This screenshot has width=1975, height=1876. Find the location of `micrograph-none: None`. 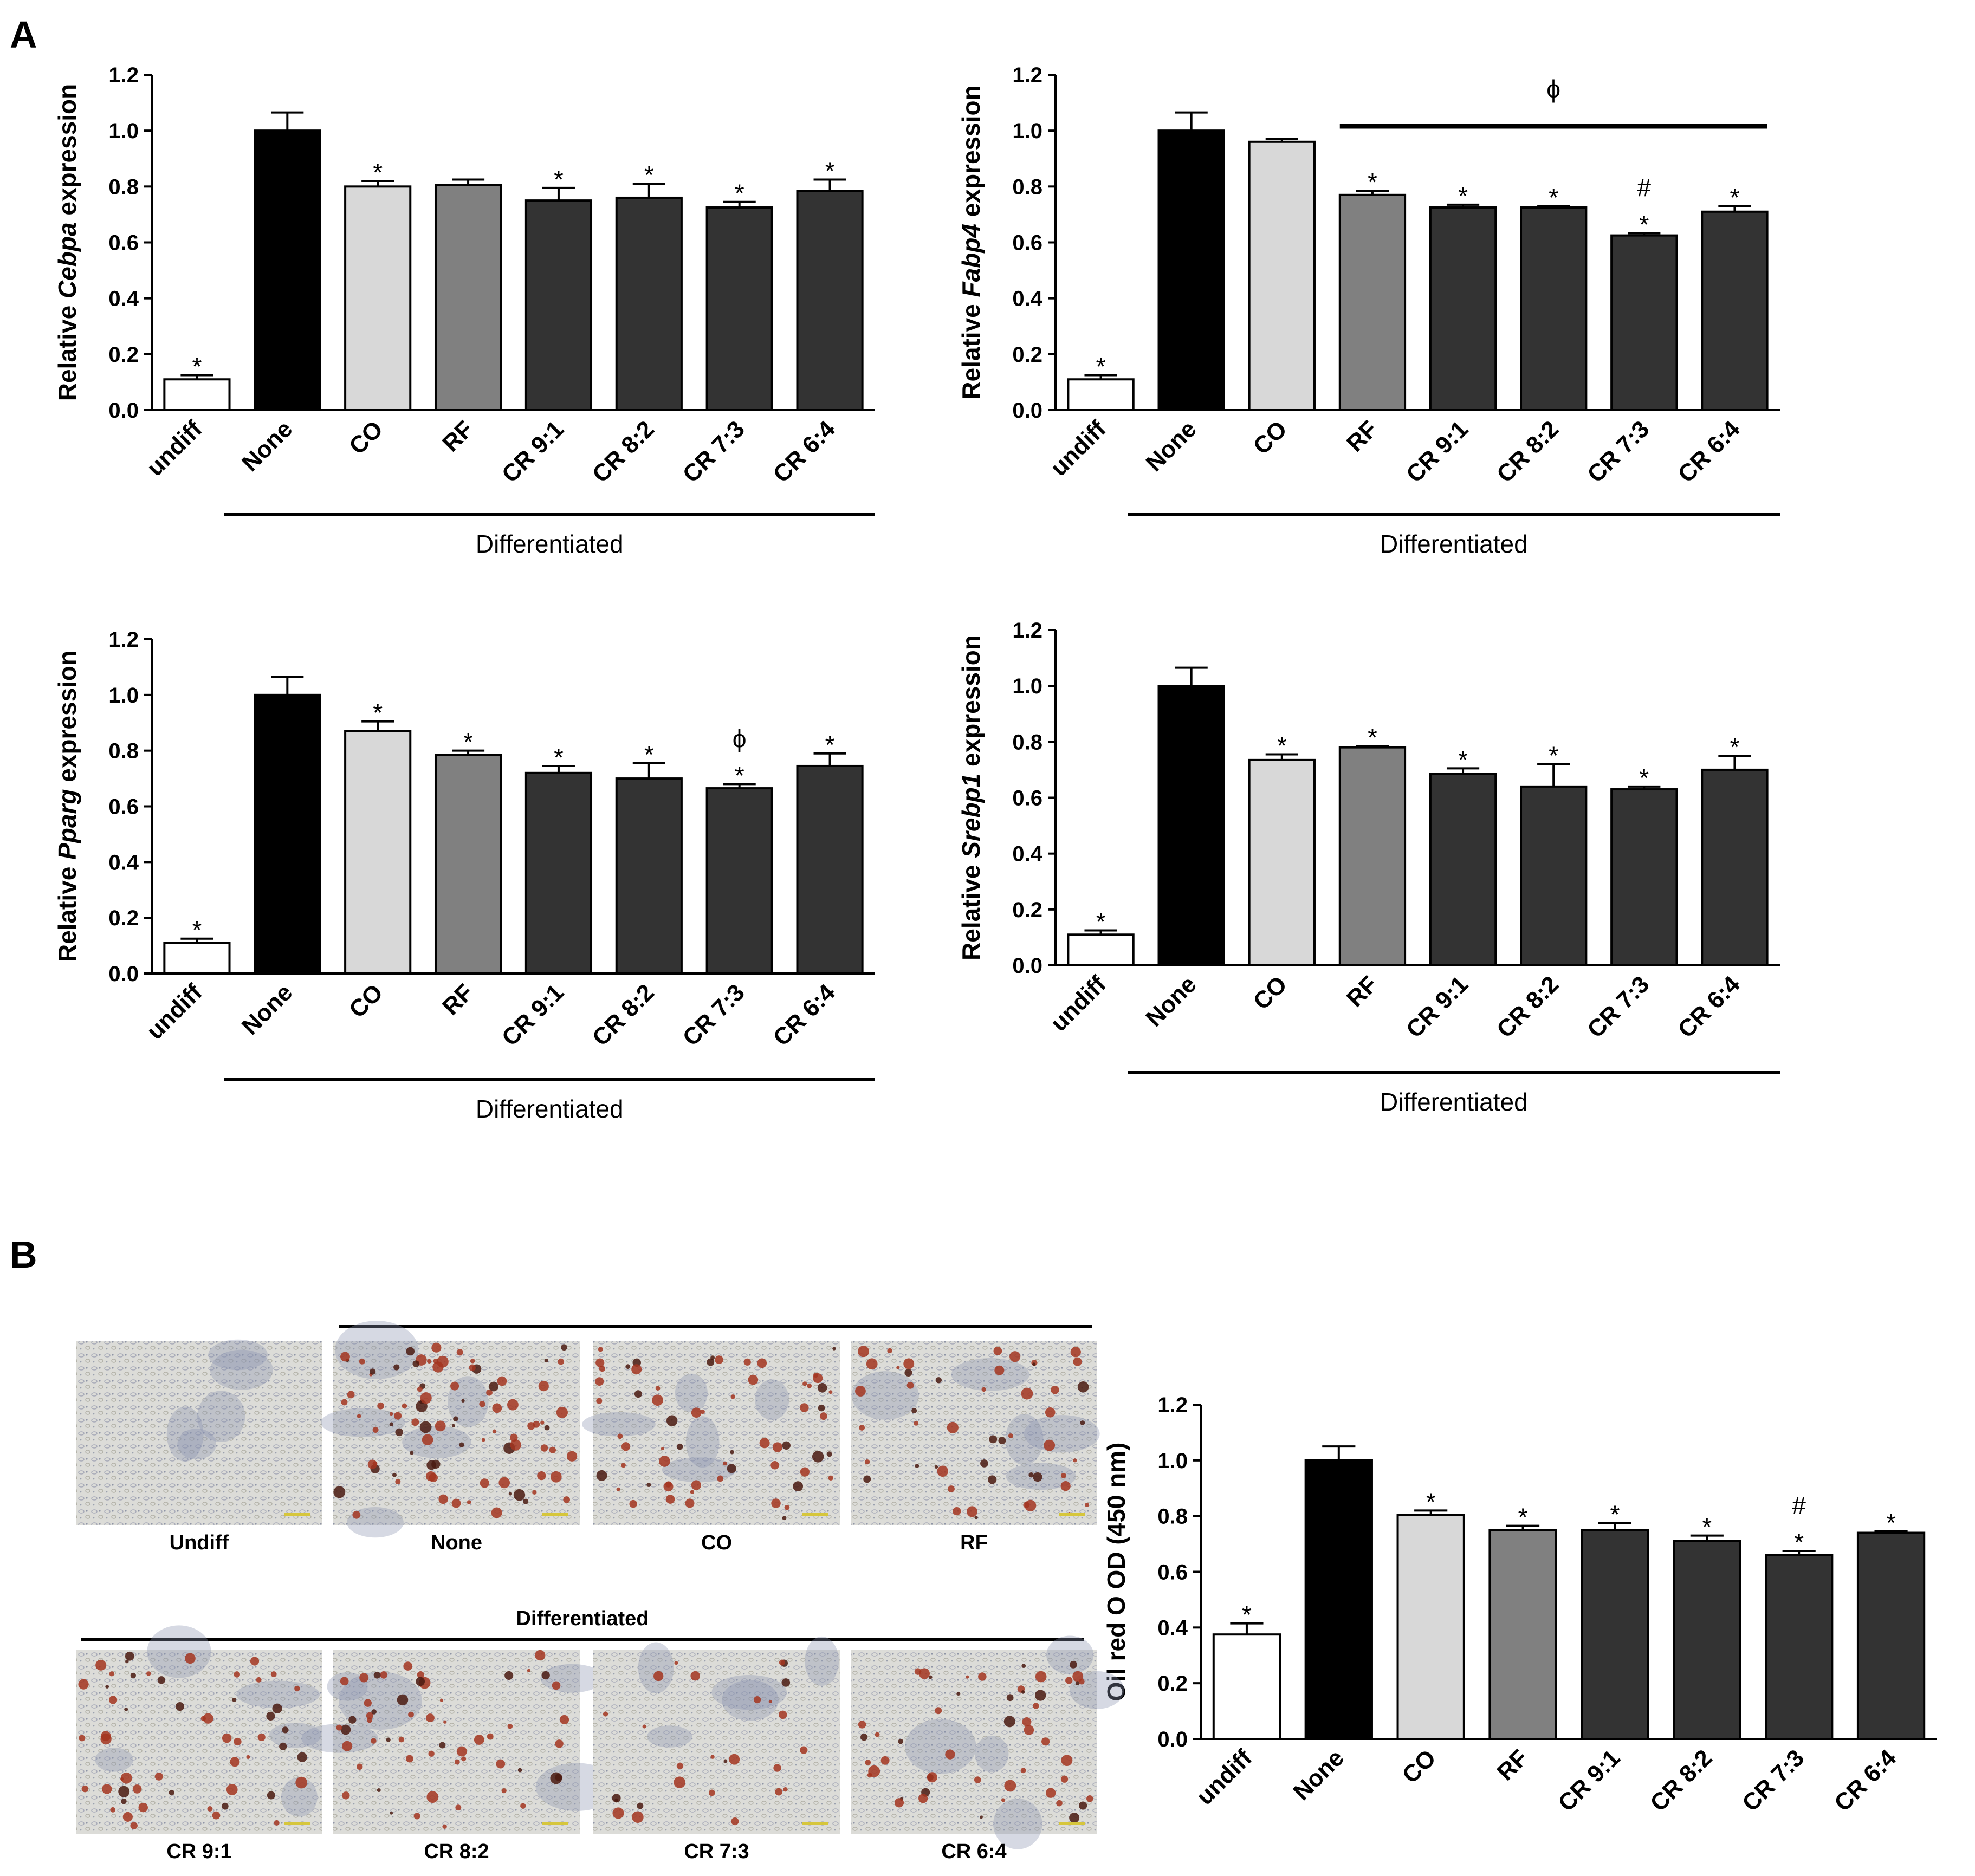

micrograph-none: None is located at coordinates (450, 1437).